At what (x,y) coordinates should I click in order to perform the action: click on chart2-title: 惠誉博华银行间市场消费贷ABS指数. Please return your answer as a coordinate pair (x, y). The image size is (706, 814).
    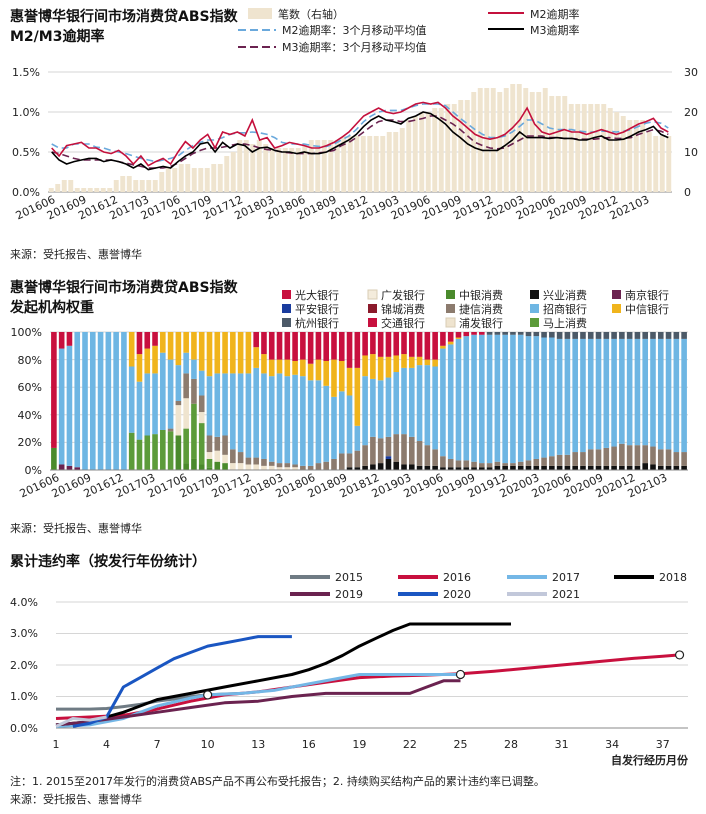
    Looking at the image, I should click on (124, 287).